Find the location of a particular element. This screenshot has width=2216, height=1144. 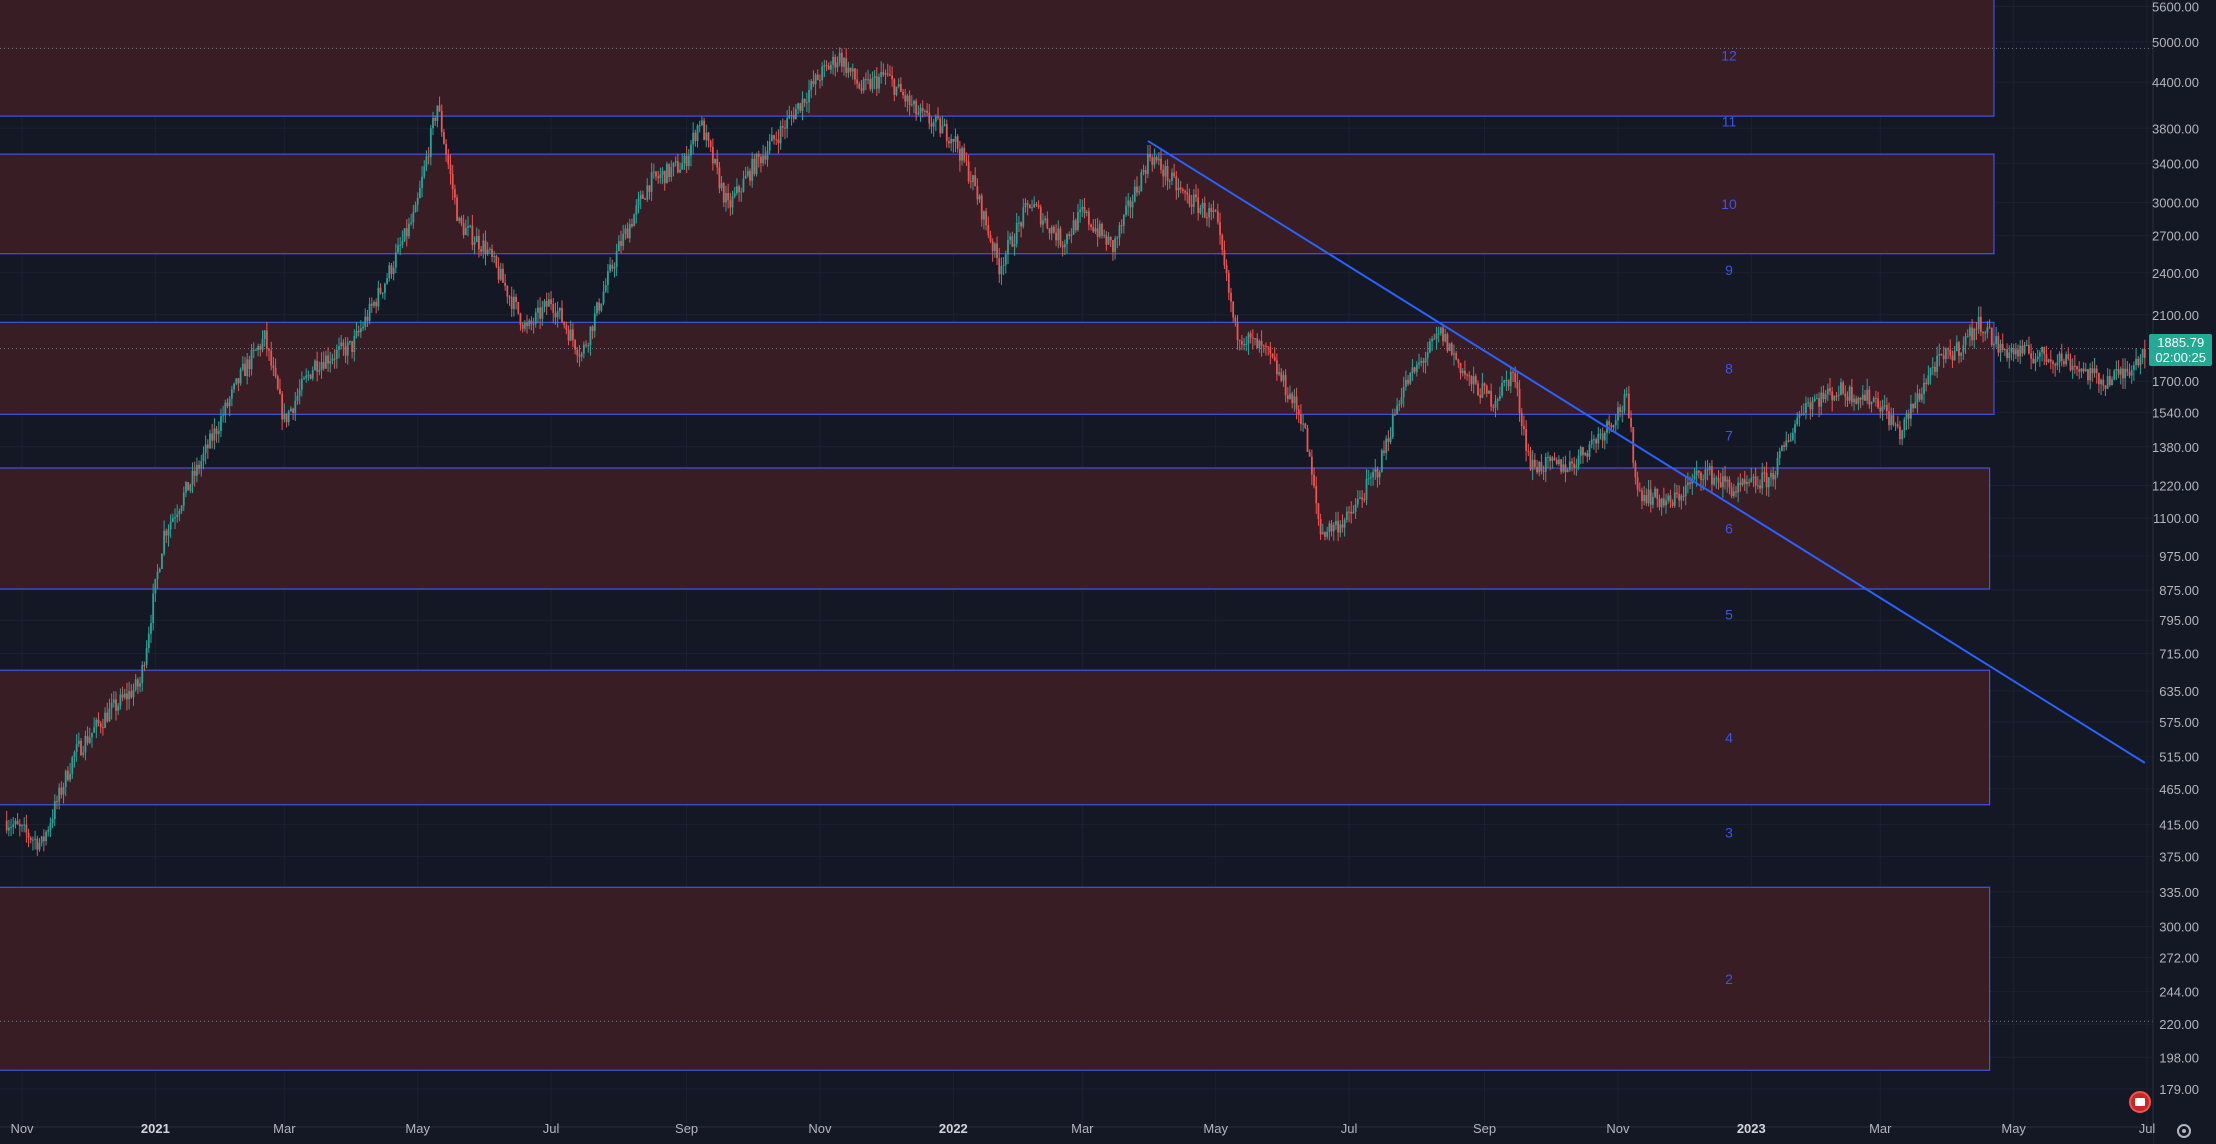

y-tick-label: 3400.00 is located at coordinates (2175, 163).